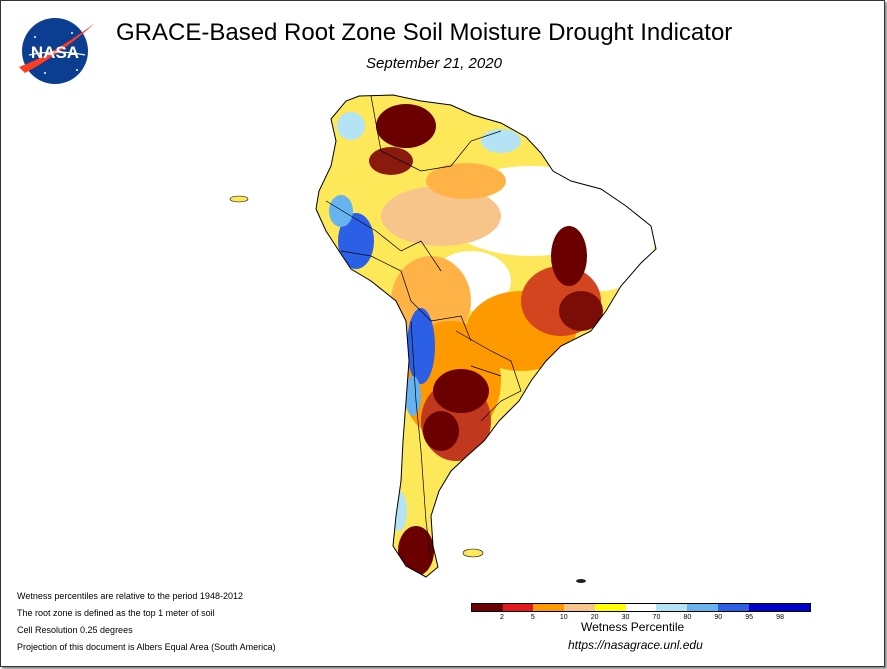  What do you see at coordinates (633, 627) in the screenshot?
I see `legend-title: Wetness Percentile` at bounding box center [633, 627].